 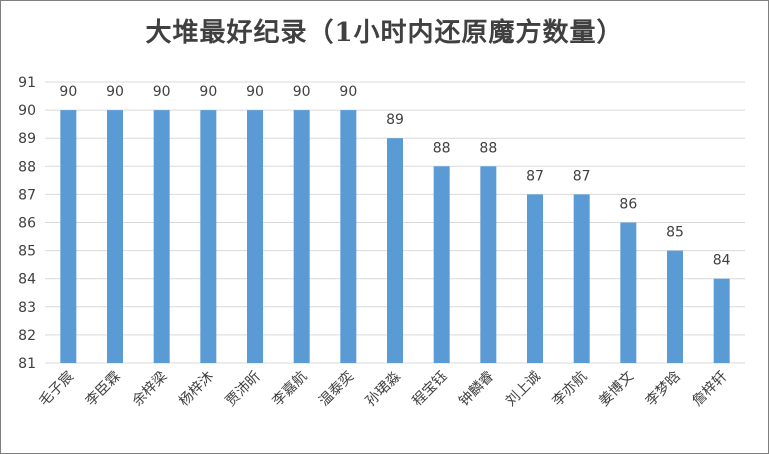 What do you see at coordinates (395, 120) in the screenshot?
I see `data-label: 89` at bounding box center [395, 120].